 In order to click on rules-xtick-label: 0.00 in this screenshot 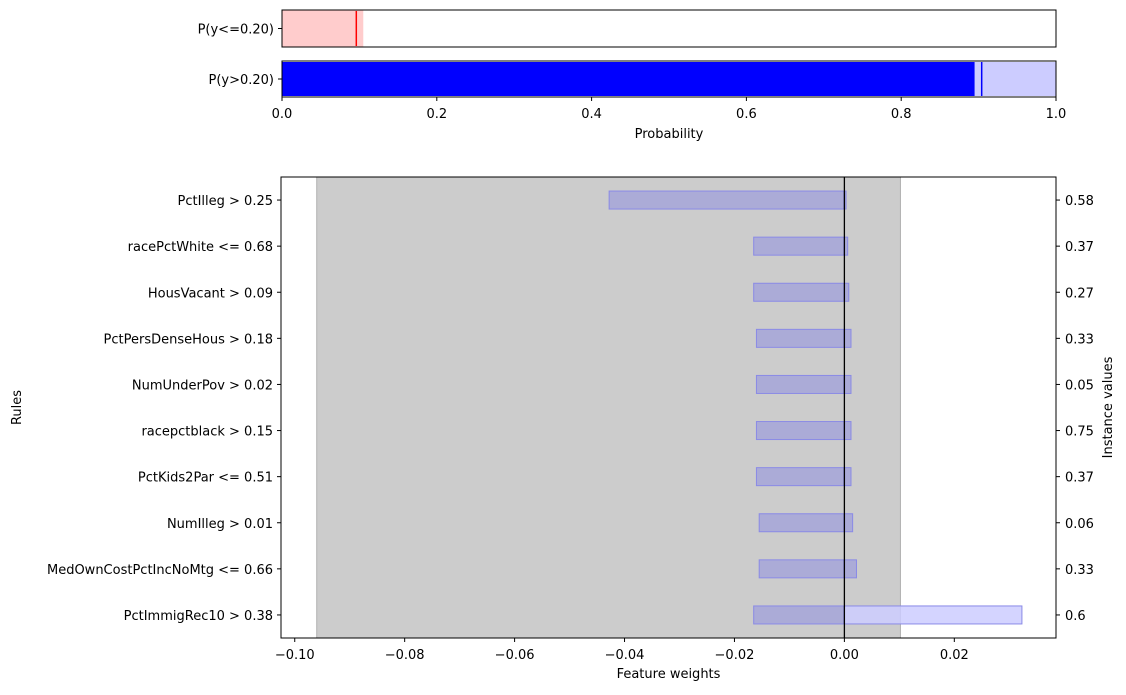, I will do `click(844, 655)`.